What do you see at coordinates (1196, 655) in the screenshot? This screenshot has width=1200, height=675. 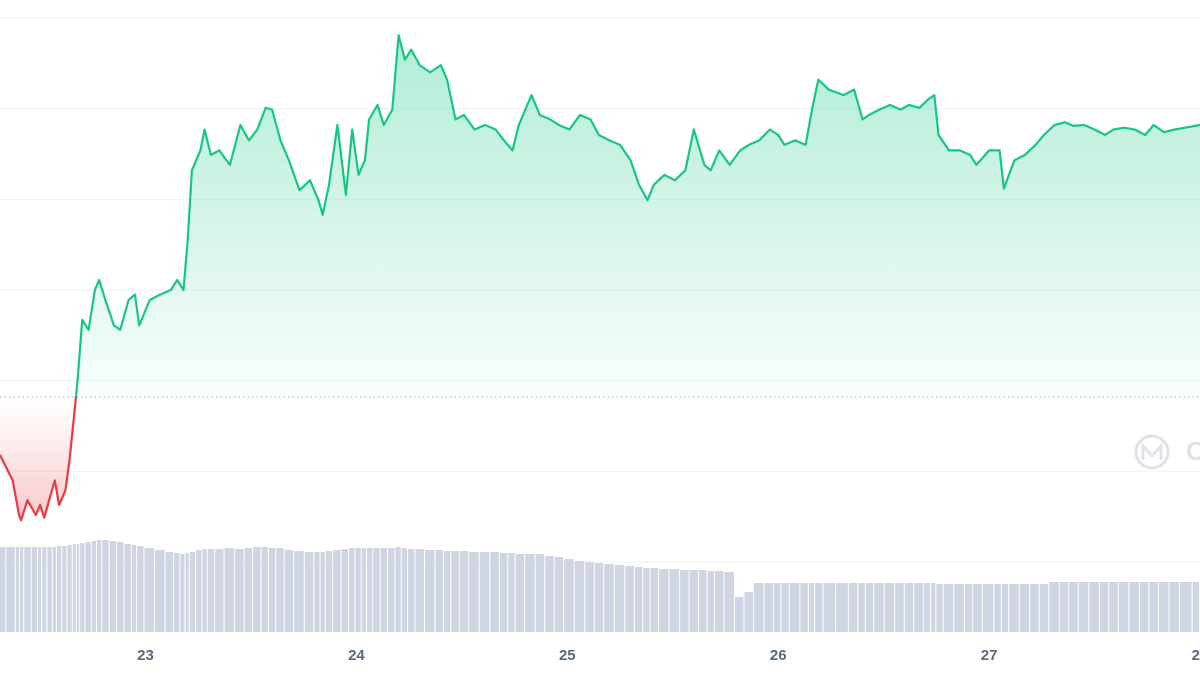 I see `x-tick-label: 28` at bounding box center [1196, 655].